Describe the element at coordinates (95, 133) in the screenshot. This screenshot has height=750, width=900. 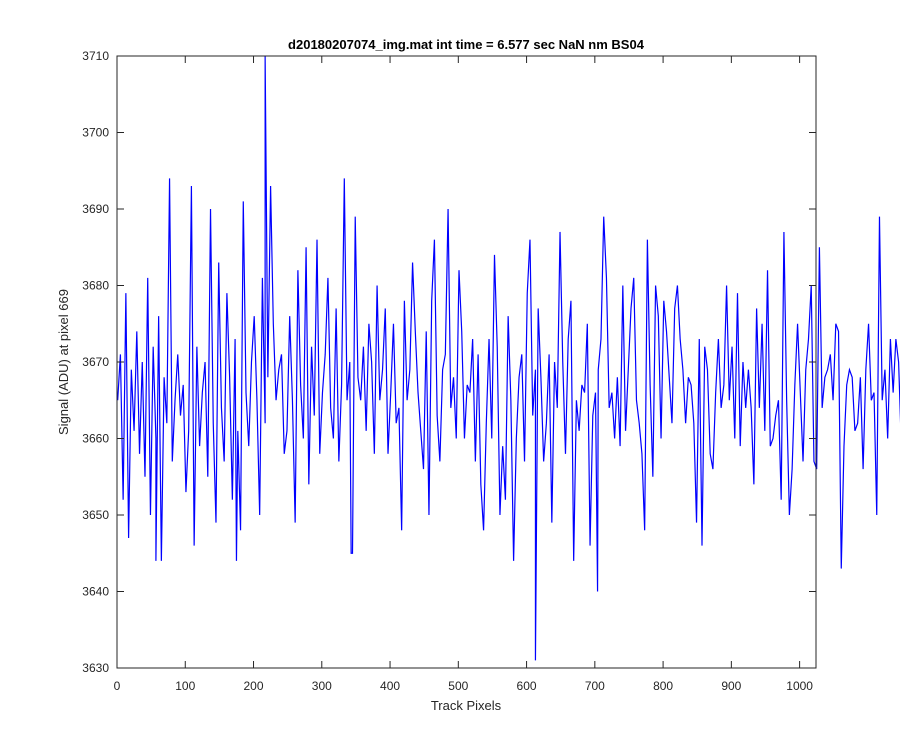
I see `y-tick-label: 3700` at that location.